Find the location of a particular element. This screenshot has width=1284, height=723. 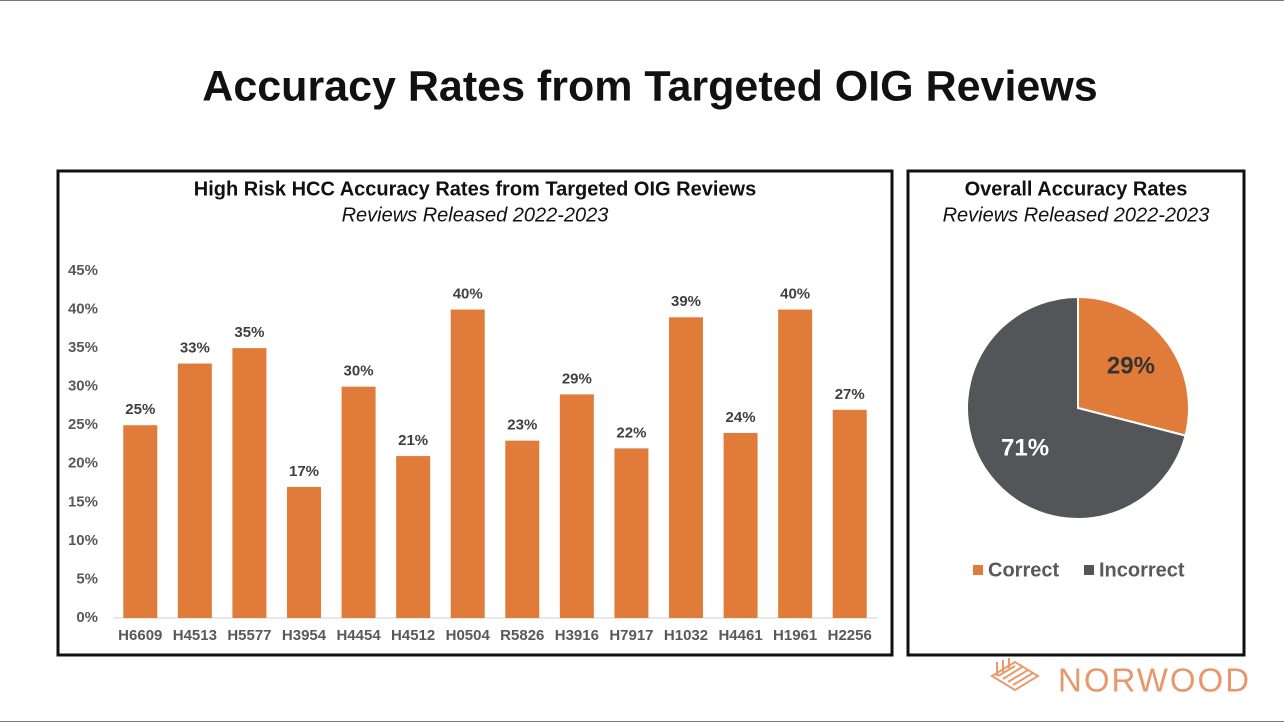

x-tick-label: R5826 is located at coordinates (522, 635).